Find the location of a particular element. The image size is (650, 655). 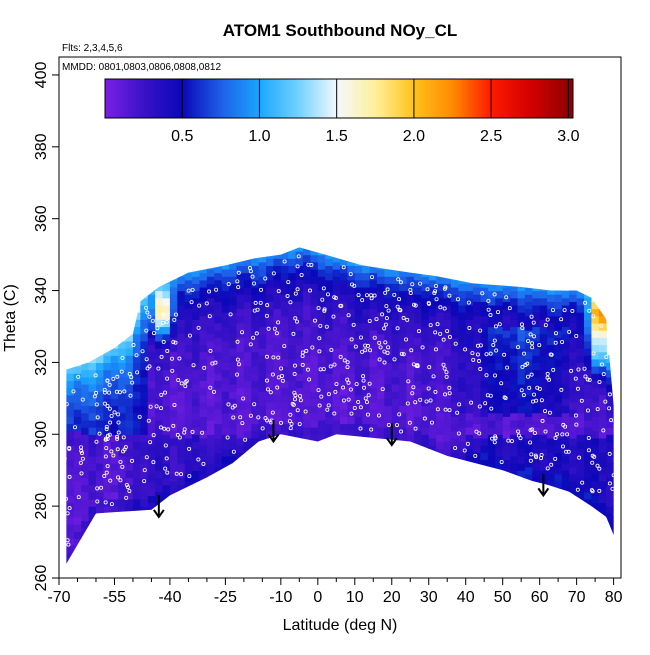

colorbar-tick-label: 3.0 is located at coordinates (568, 136).